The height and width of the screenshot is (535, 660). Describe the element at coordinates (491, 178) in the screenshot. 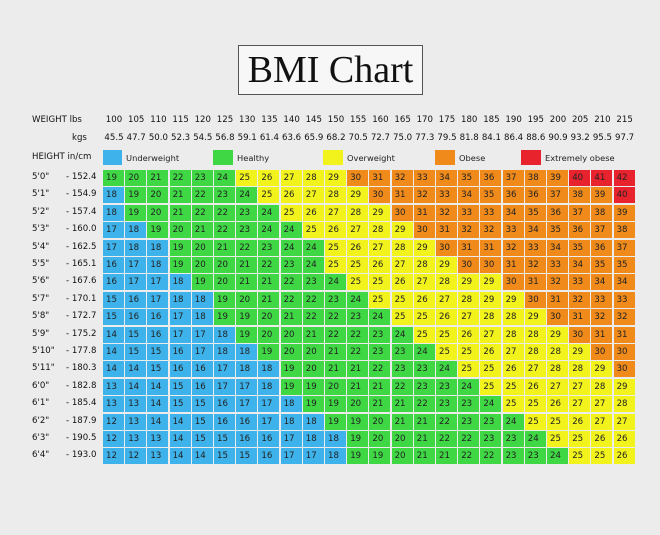

I see `bmi-cell: 36` at that location.